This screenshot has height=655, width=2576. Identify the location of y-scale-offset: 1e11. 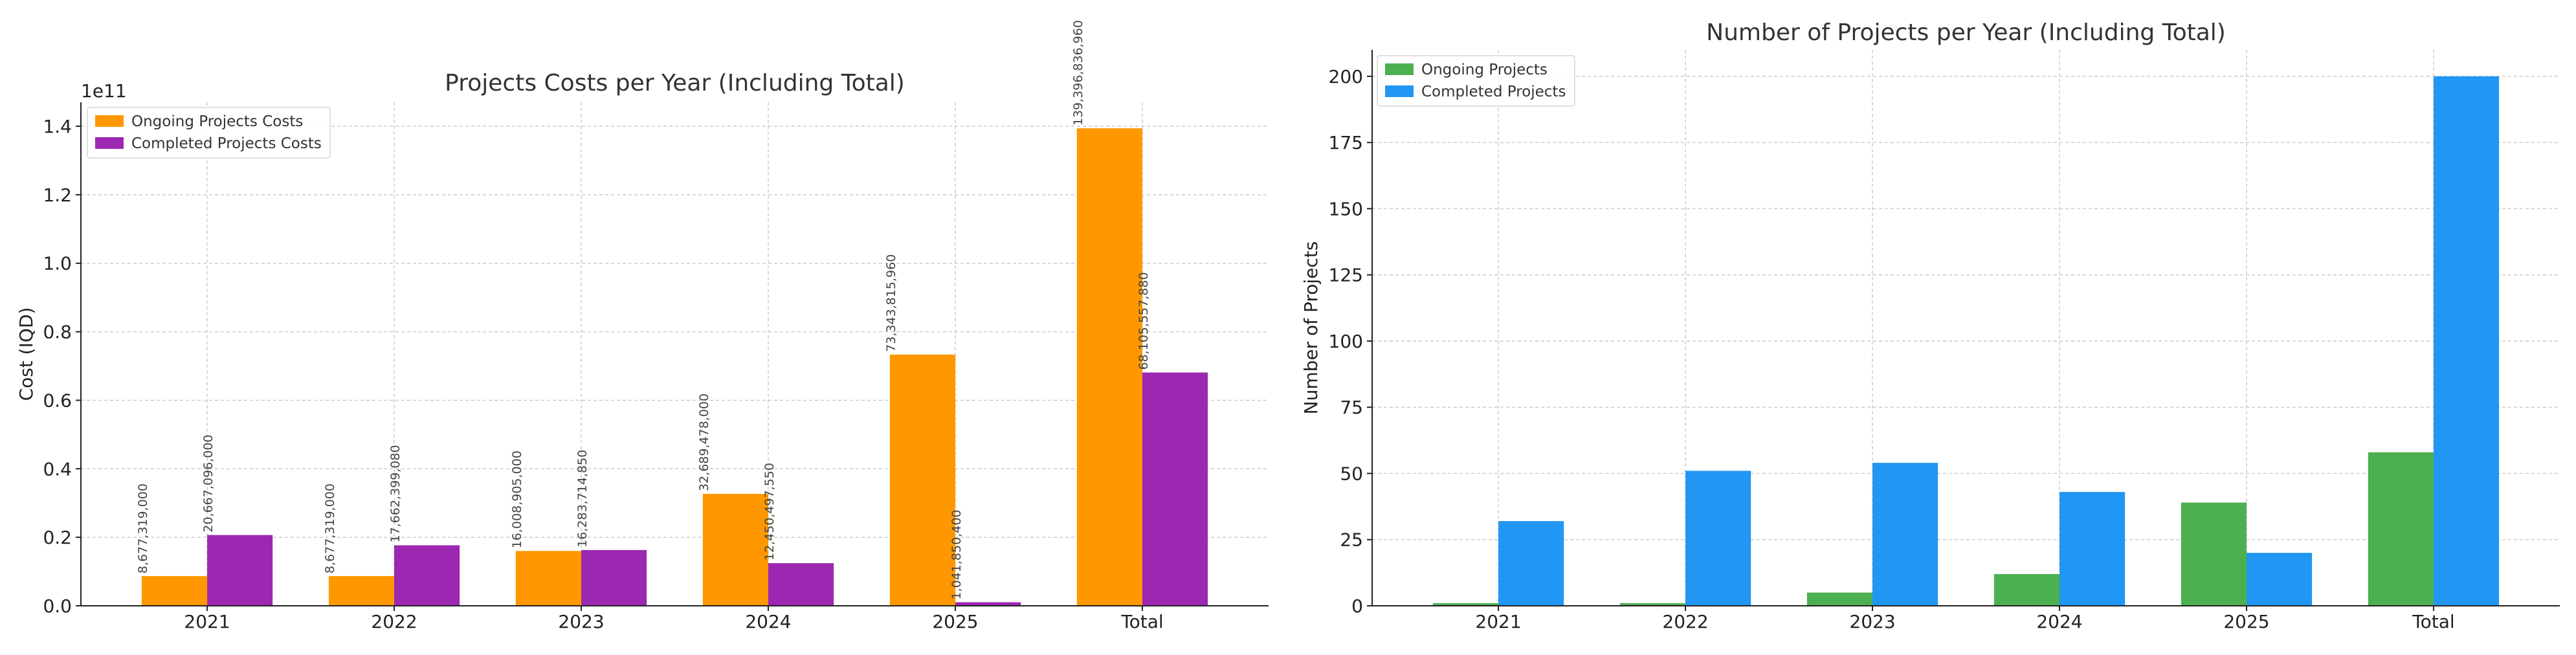
(104, 91).